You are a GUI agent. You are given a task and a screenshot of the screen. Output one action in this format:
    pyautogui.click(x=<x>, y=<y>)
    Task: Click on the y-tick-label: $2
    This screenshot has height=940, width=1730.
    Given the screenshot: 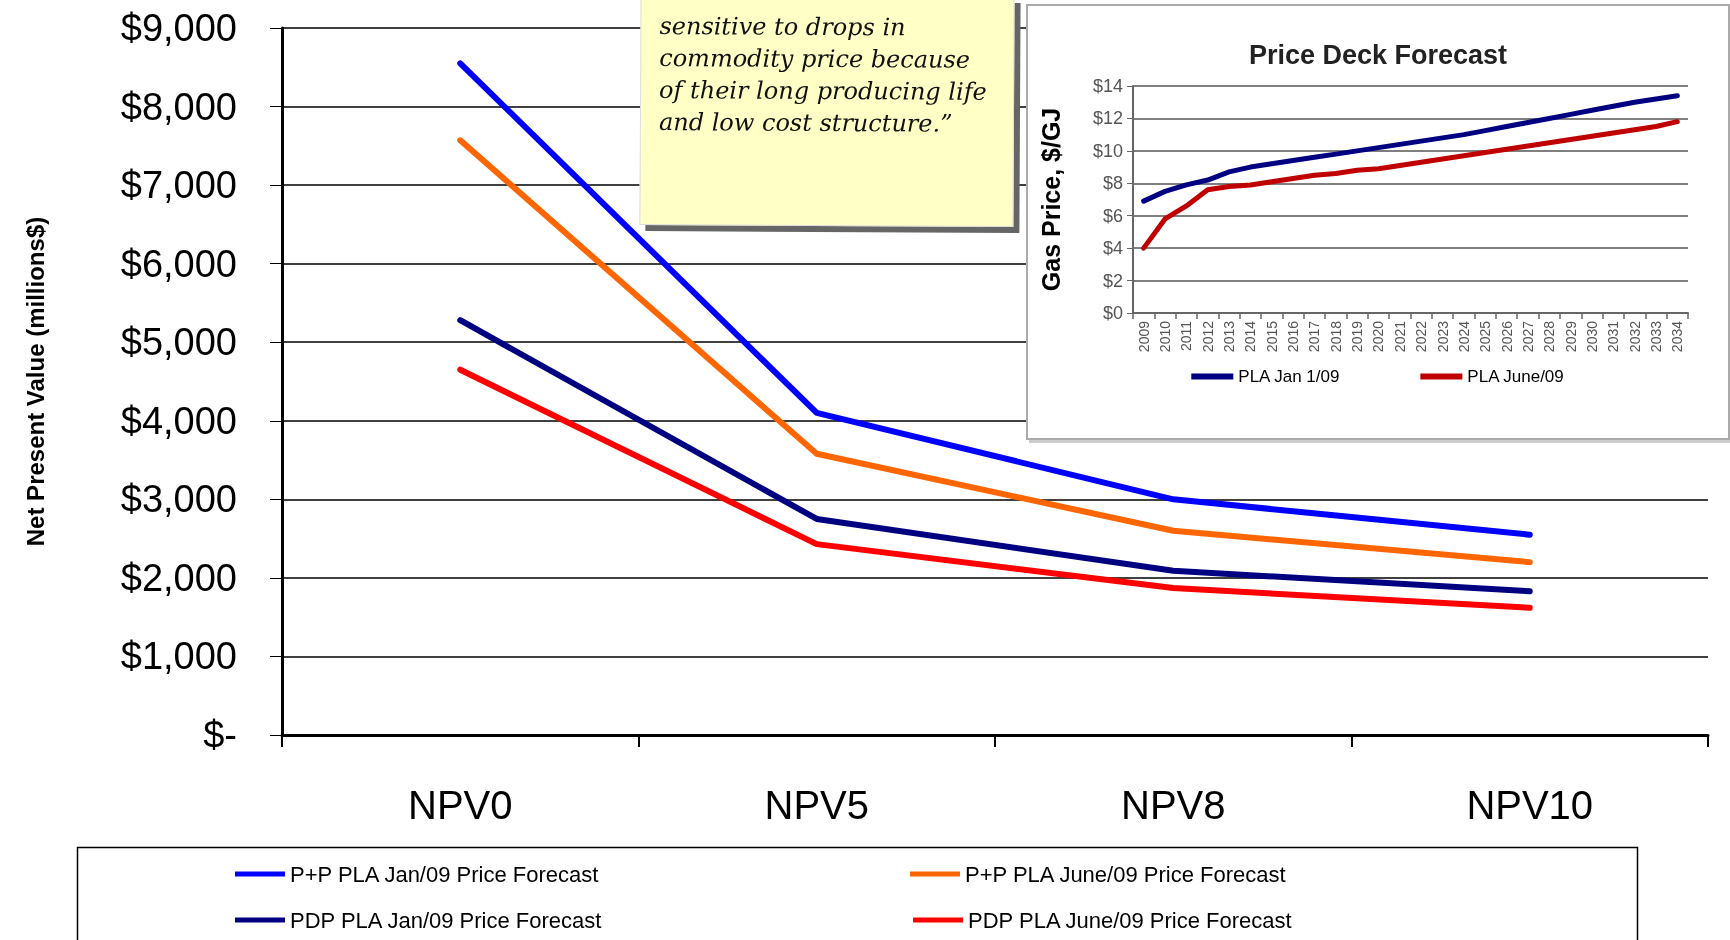 What is the action you would take?
    pyautogui.click(x=1112, y=280)
    